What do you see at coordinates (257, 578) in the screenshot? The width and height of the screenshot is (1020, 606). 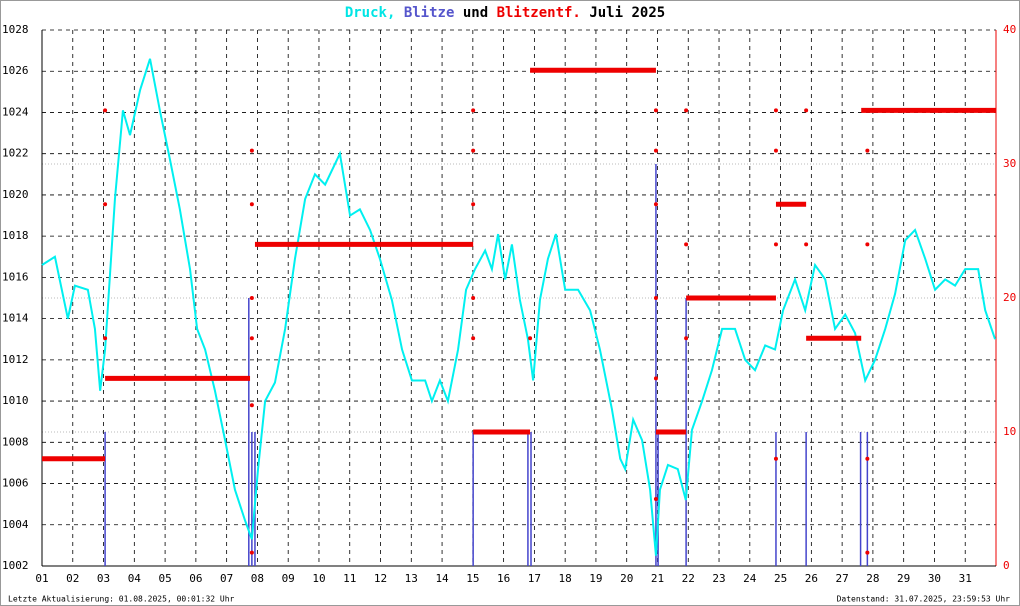 I see `x-tick-label: 08` at bounding box center [257, 578].